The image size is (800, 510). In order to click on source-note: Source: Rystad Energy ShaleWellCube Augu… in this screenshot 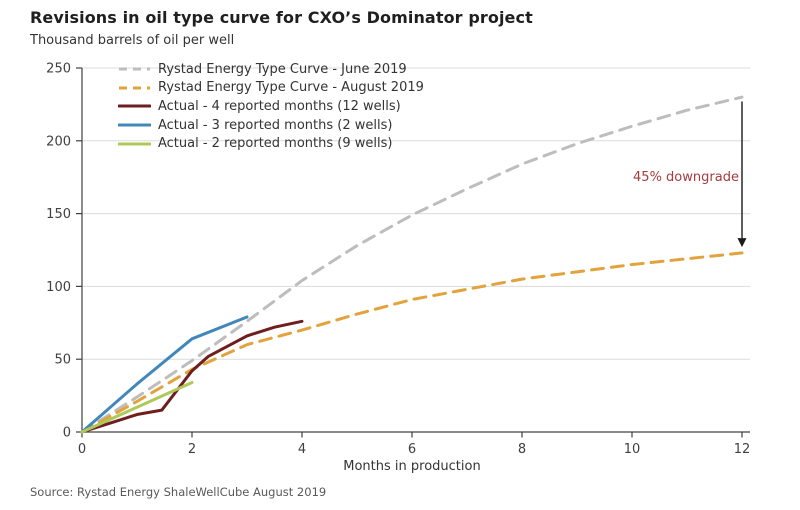, I will do `click(178, 492)`.